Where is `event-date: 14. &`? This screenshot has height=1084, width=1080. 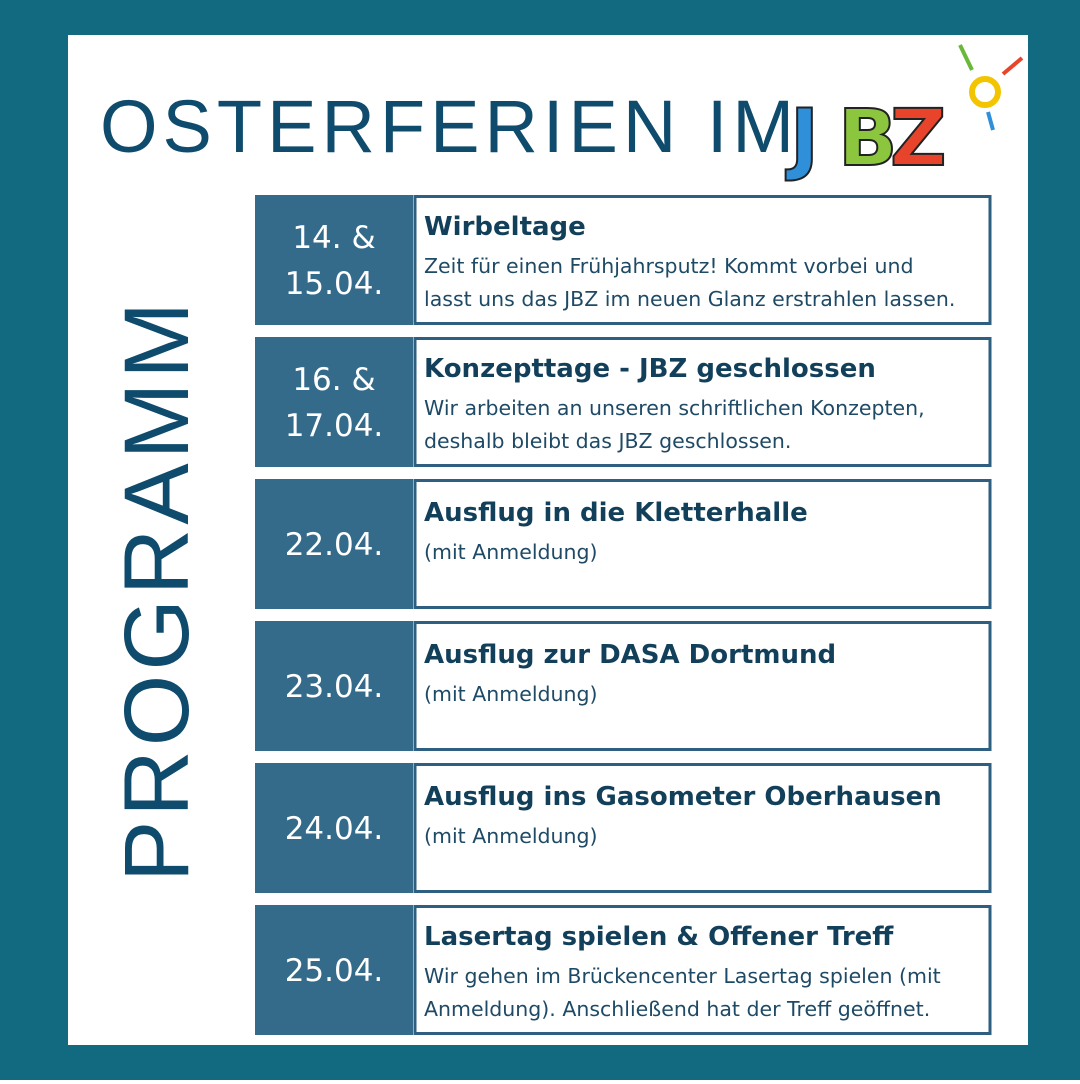 event-date: 14. & is located at coordinates (333, 238).